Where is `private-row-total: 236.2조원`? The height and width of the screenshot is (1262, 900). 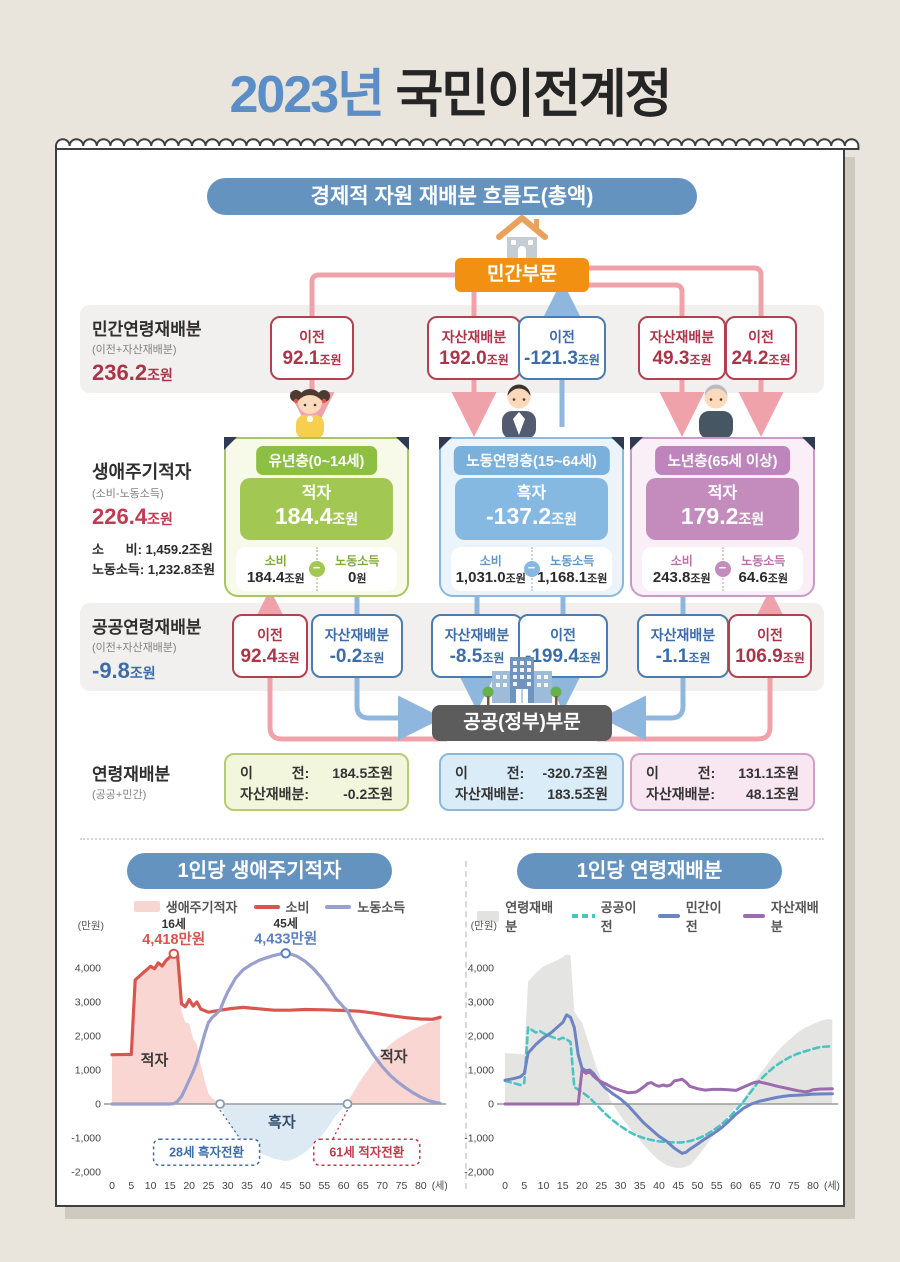
private-row-total: 236.2조원 is located at coordinates (132, 372).